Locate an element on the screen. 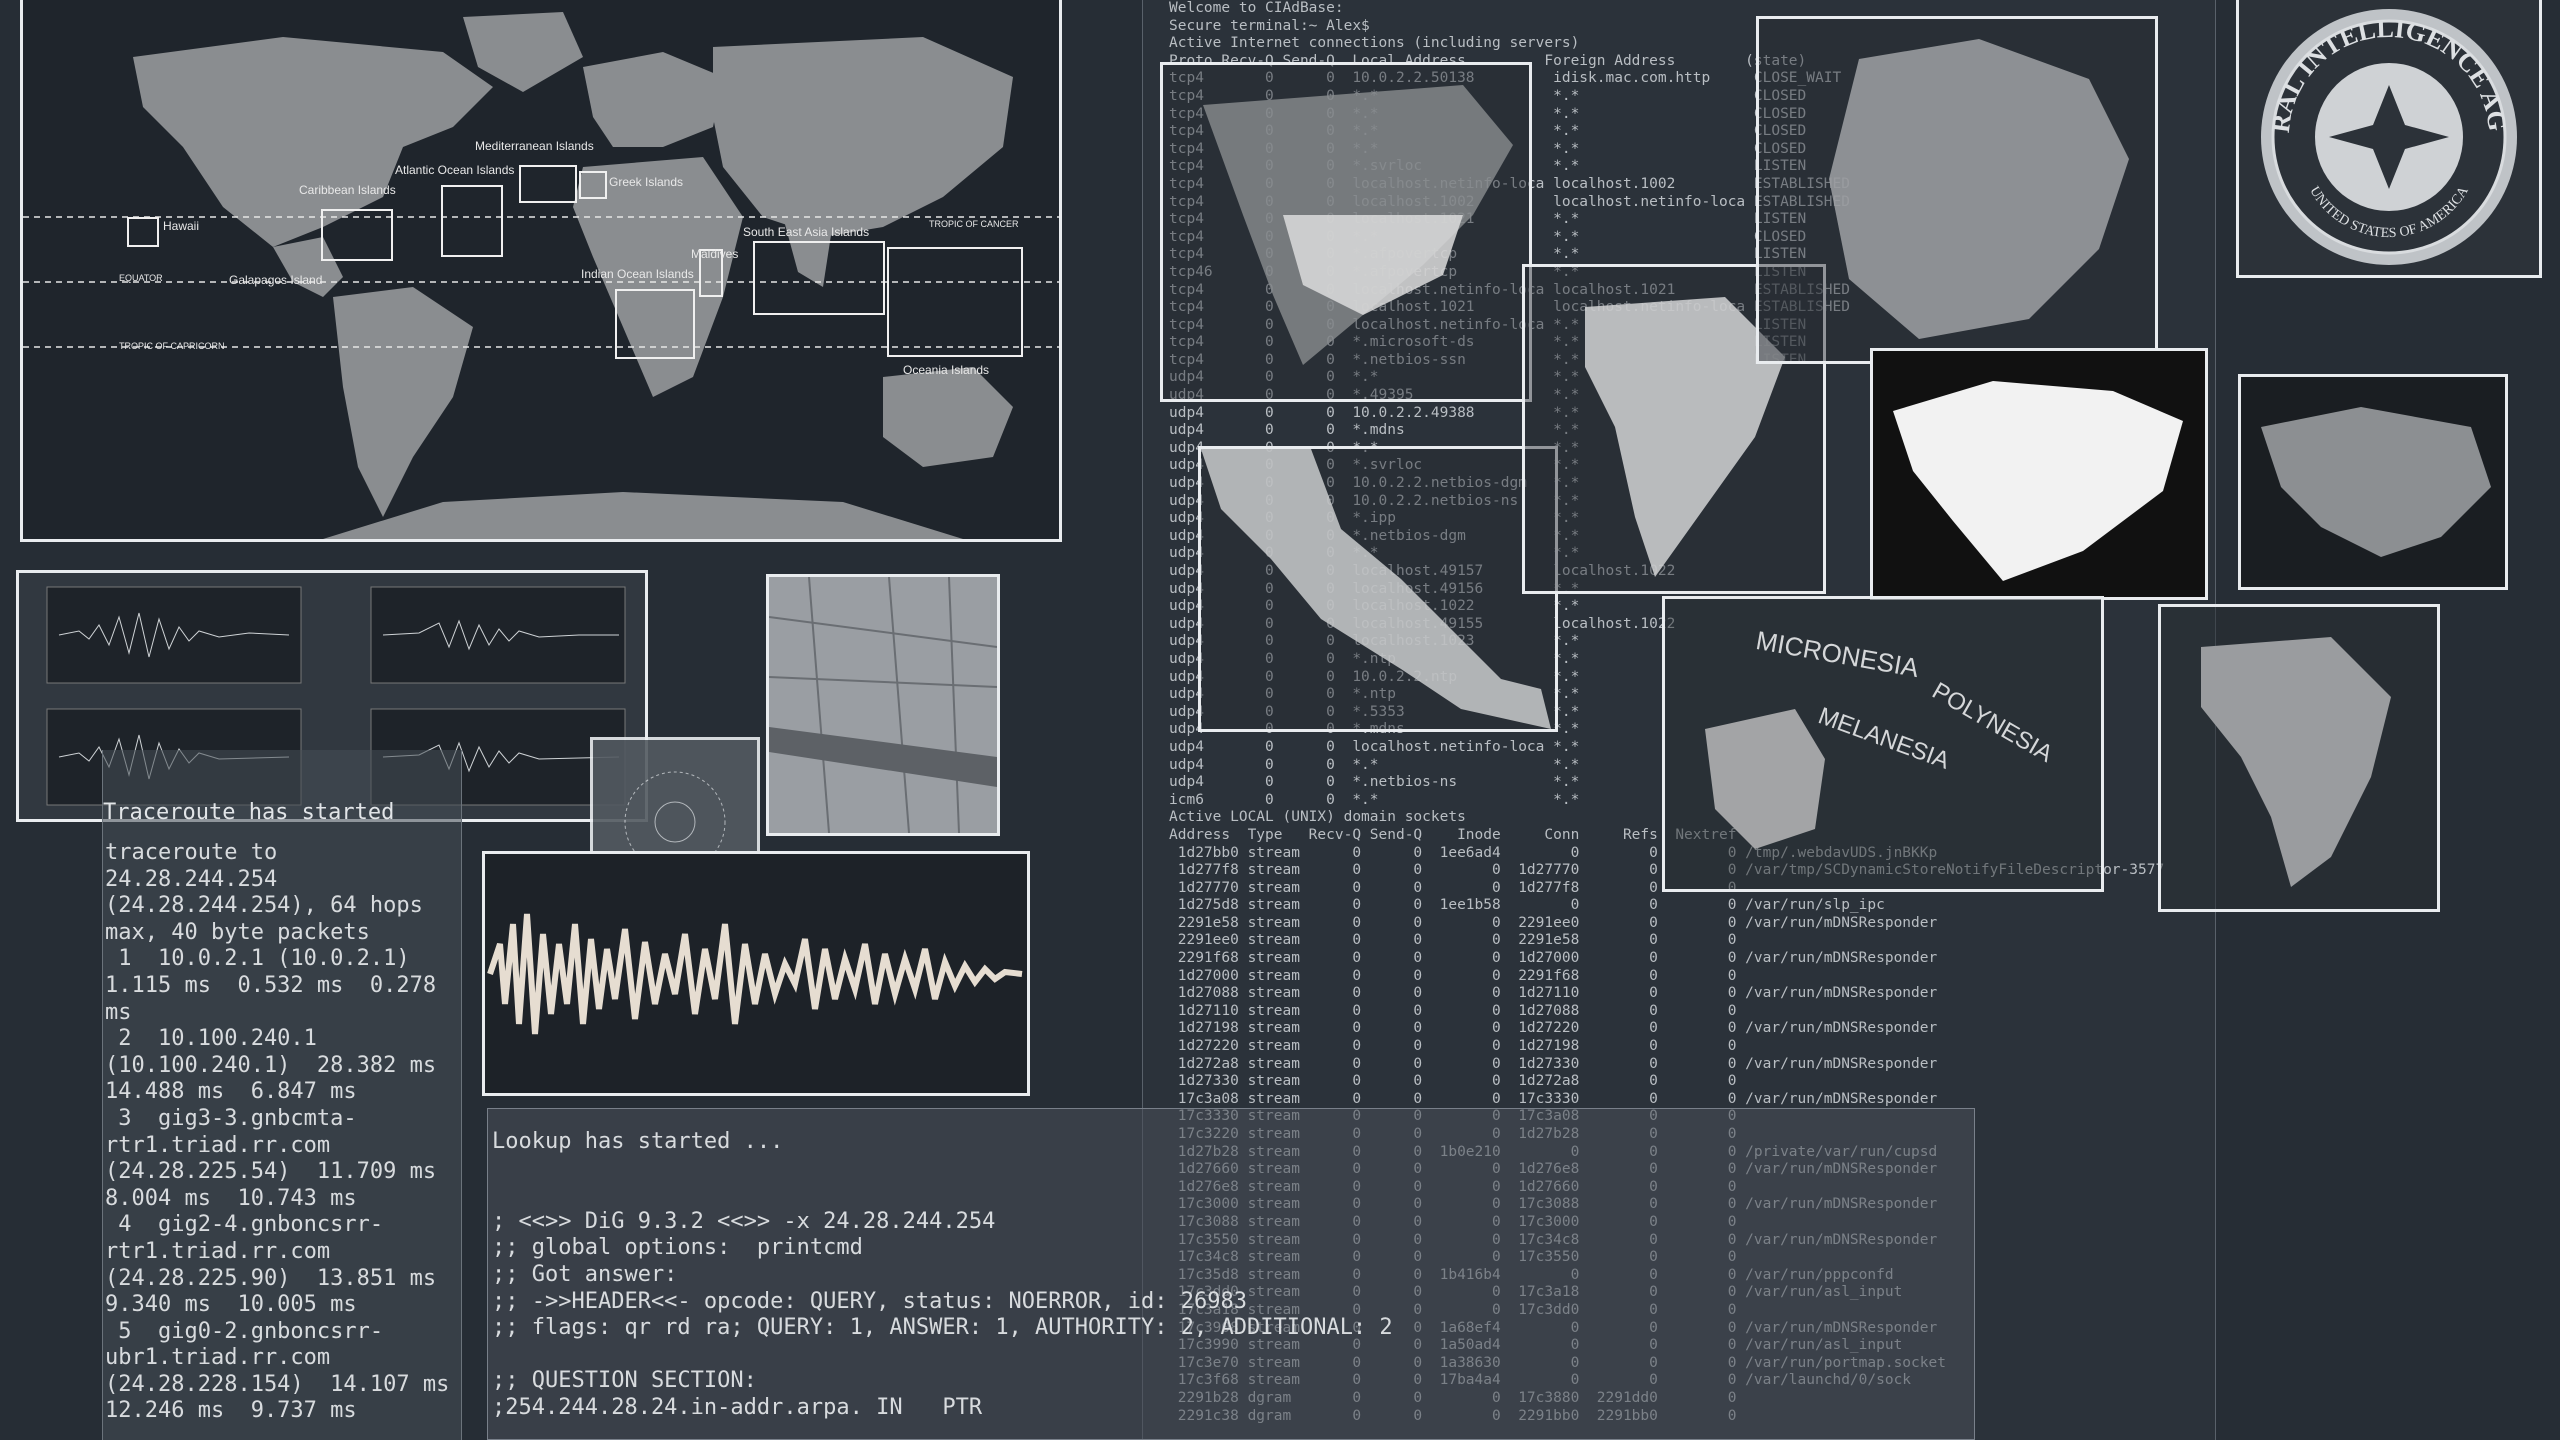  audio-waveform-graphic is located at coordinates (755, 974).